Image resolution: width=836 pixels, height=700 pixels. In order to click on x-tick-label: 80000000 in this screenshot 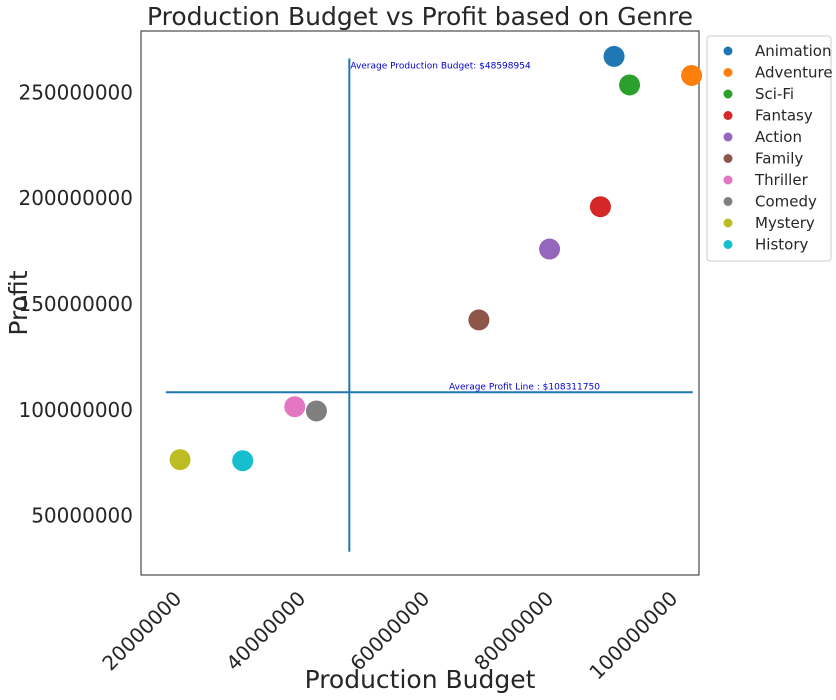, I will do `click(513, 630)`.